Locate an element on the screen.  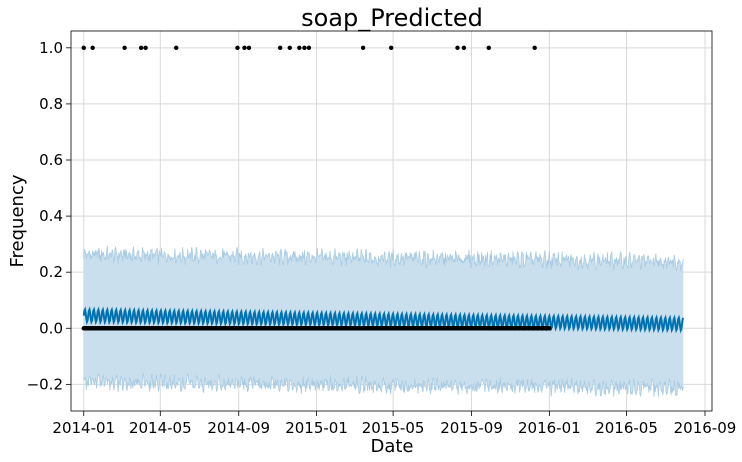
x-tick-label: 2014-05 is located at coordinates (160, 428).